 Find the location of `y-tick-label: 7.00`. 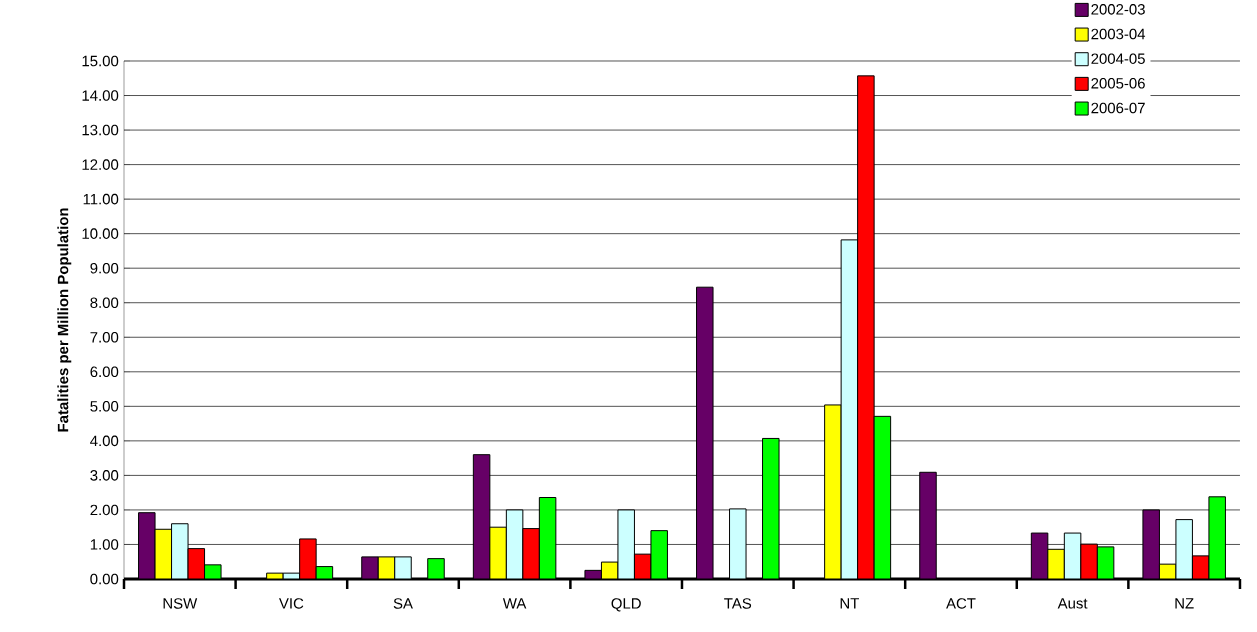

y-tick-label: 7.00 is located at coordinates (104, 337).